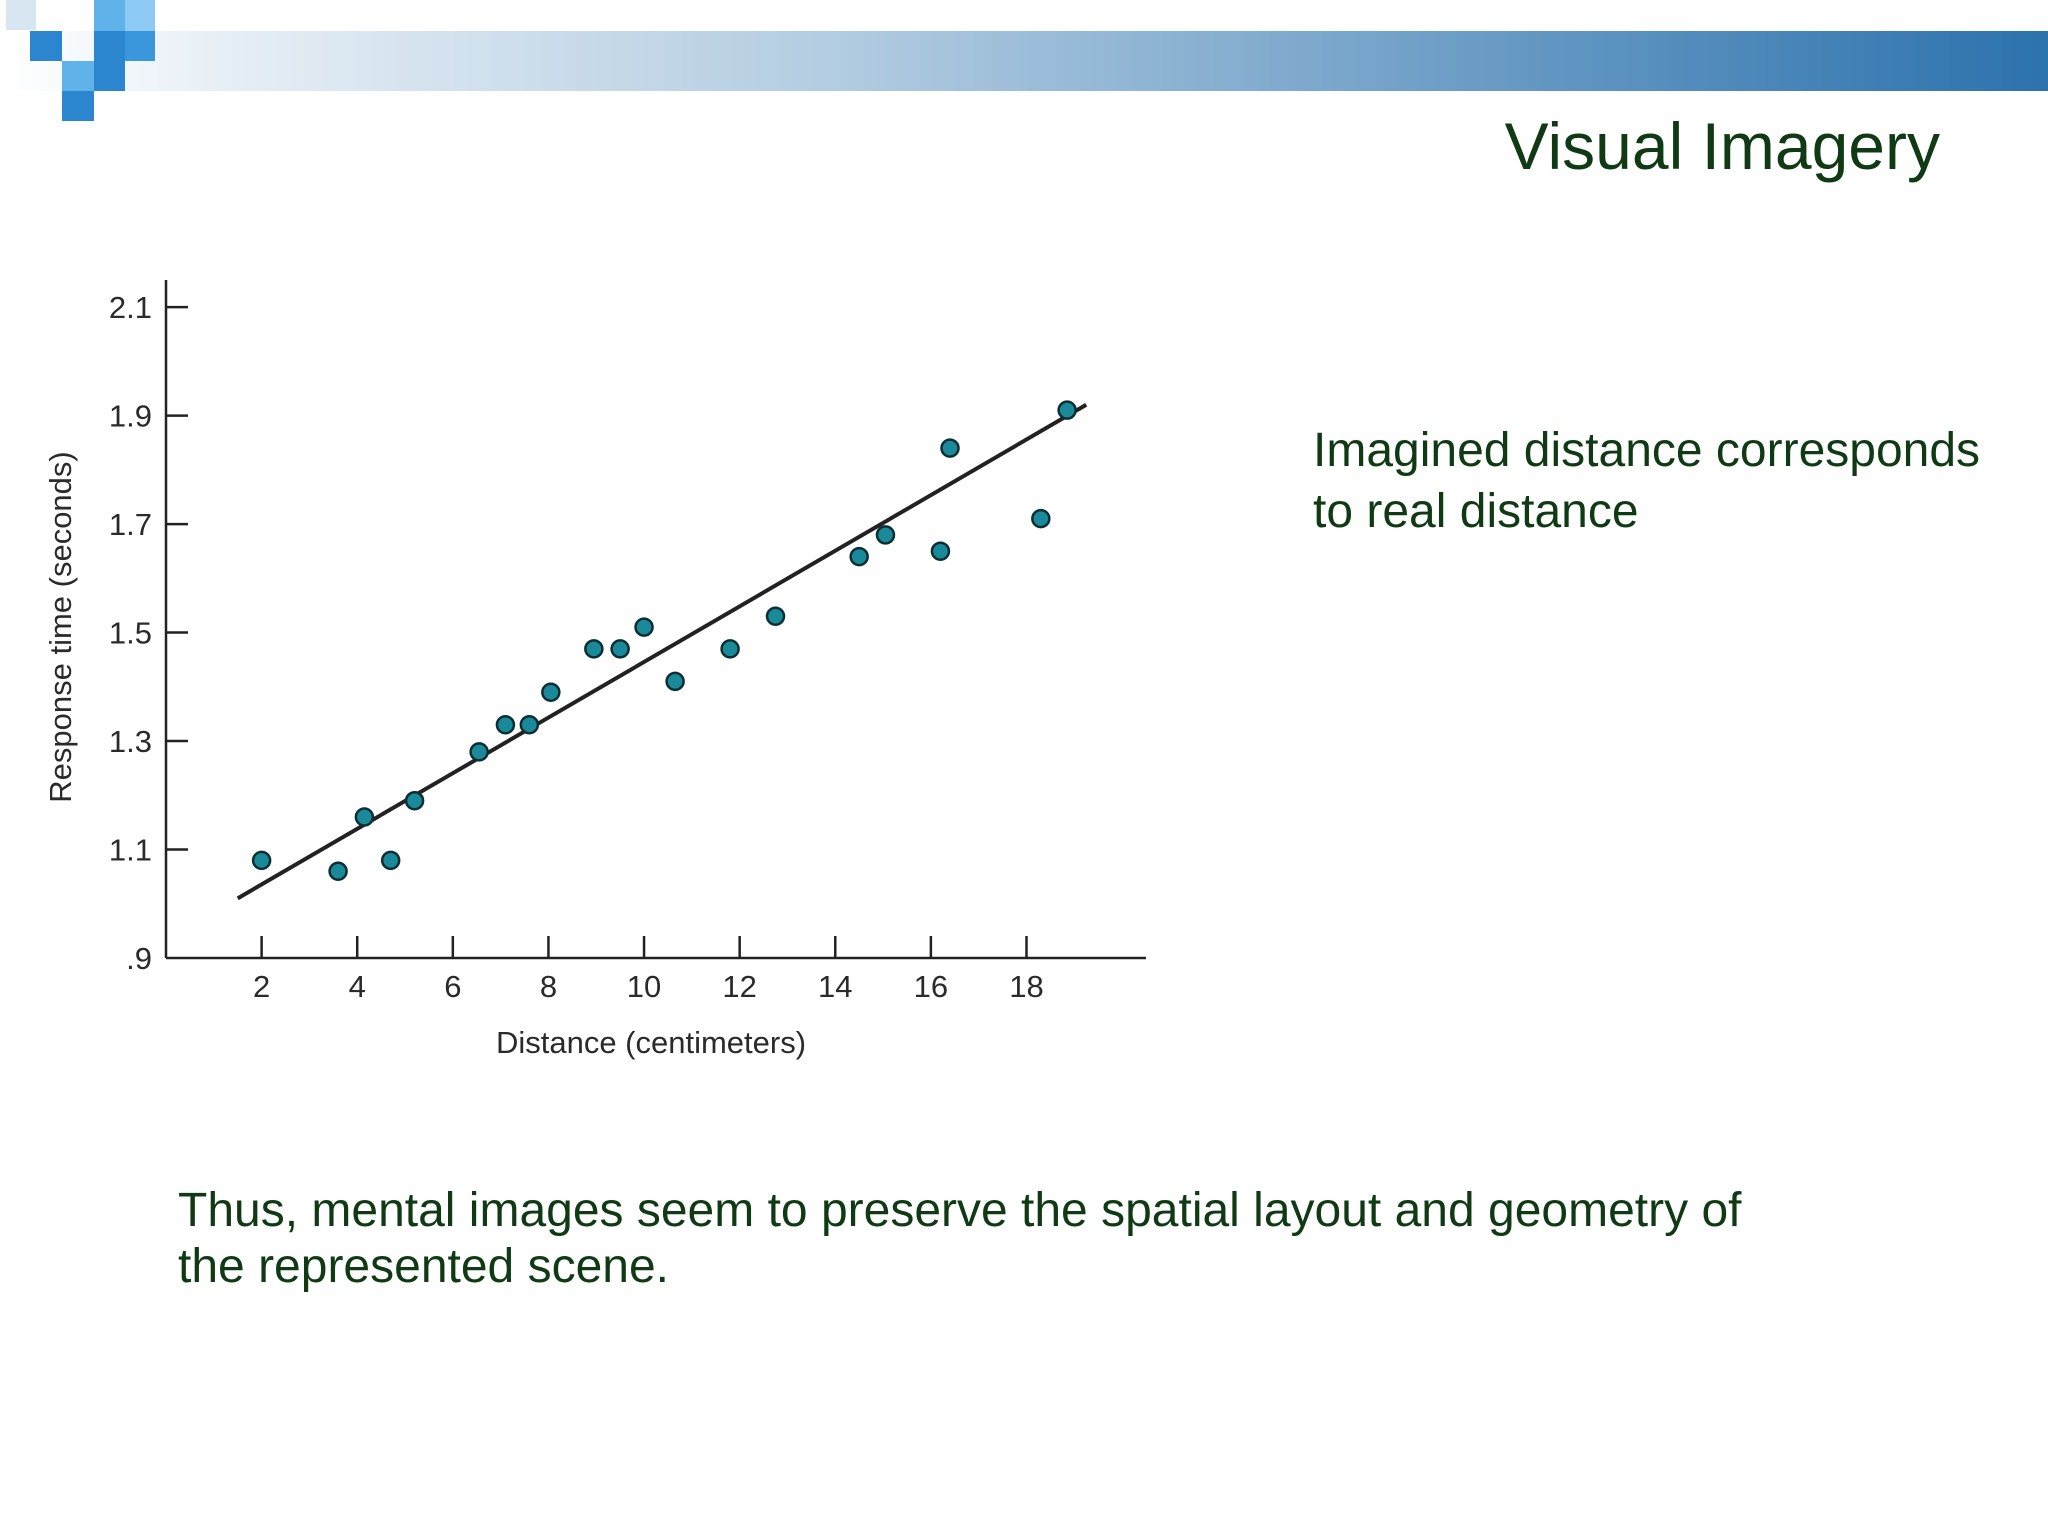 The height and width of the screenshot is (1536, 2048). I want to click on x-tick-label: 8, so click(548, 986).